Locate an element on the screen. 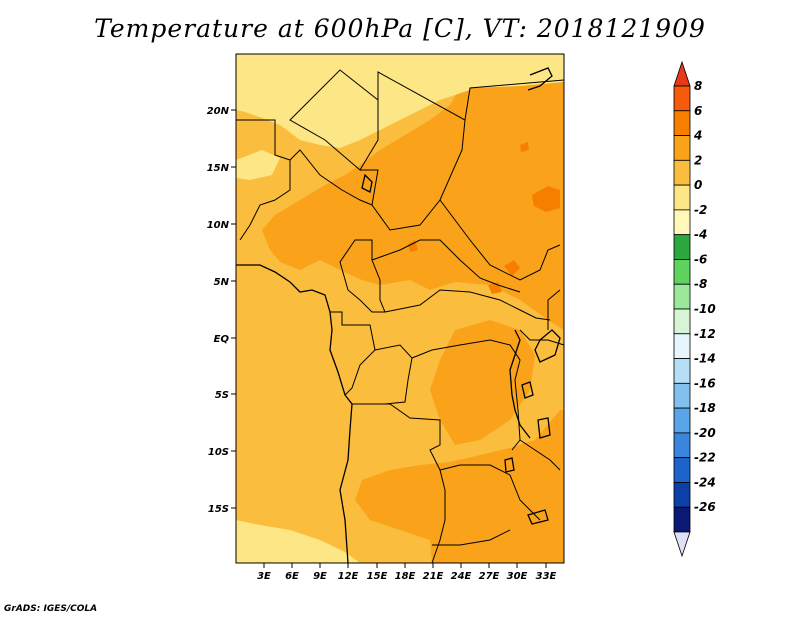 The width and height of the screenshot is (800, 618). cool-region-northeast is located at coordinates (517, 71).